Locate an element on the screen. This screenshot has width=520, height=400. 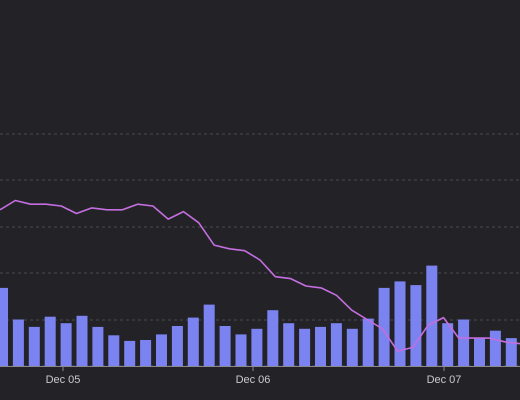
x-tick-label-dec-06: Dec 06 is located at coordinates (253, 380).